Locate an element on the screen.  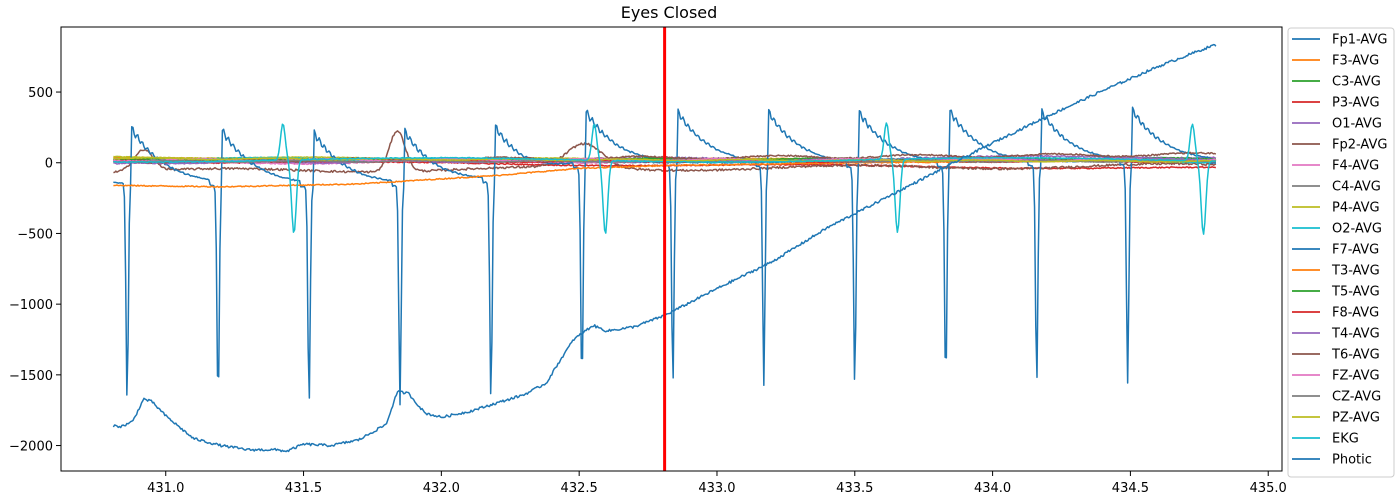
legend-frame is located at coordinates (1341, 252).